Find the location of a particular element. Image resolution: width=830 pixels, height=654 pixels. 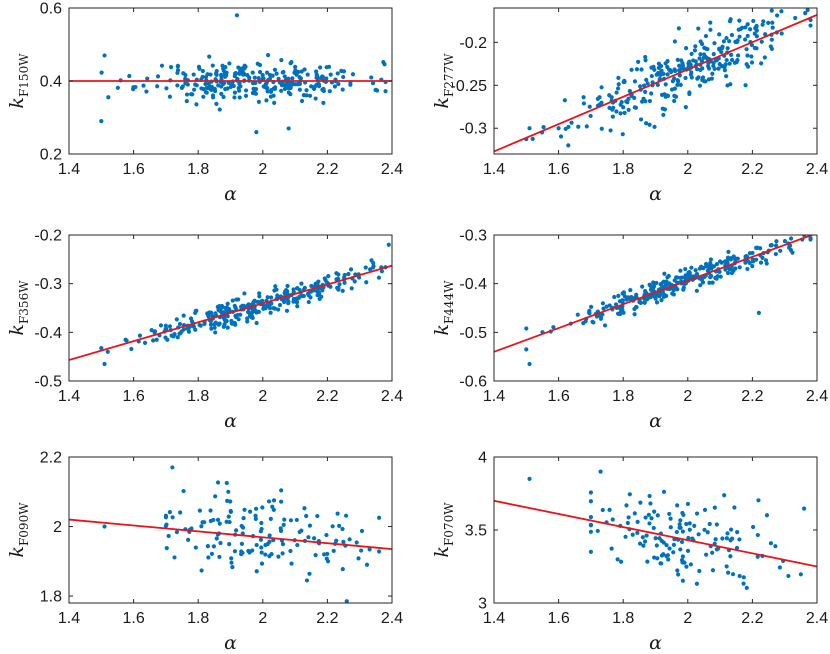

fit-line is located at coordinates (230, 534).